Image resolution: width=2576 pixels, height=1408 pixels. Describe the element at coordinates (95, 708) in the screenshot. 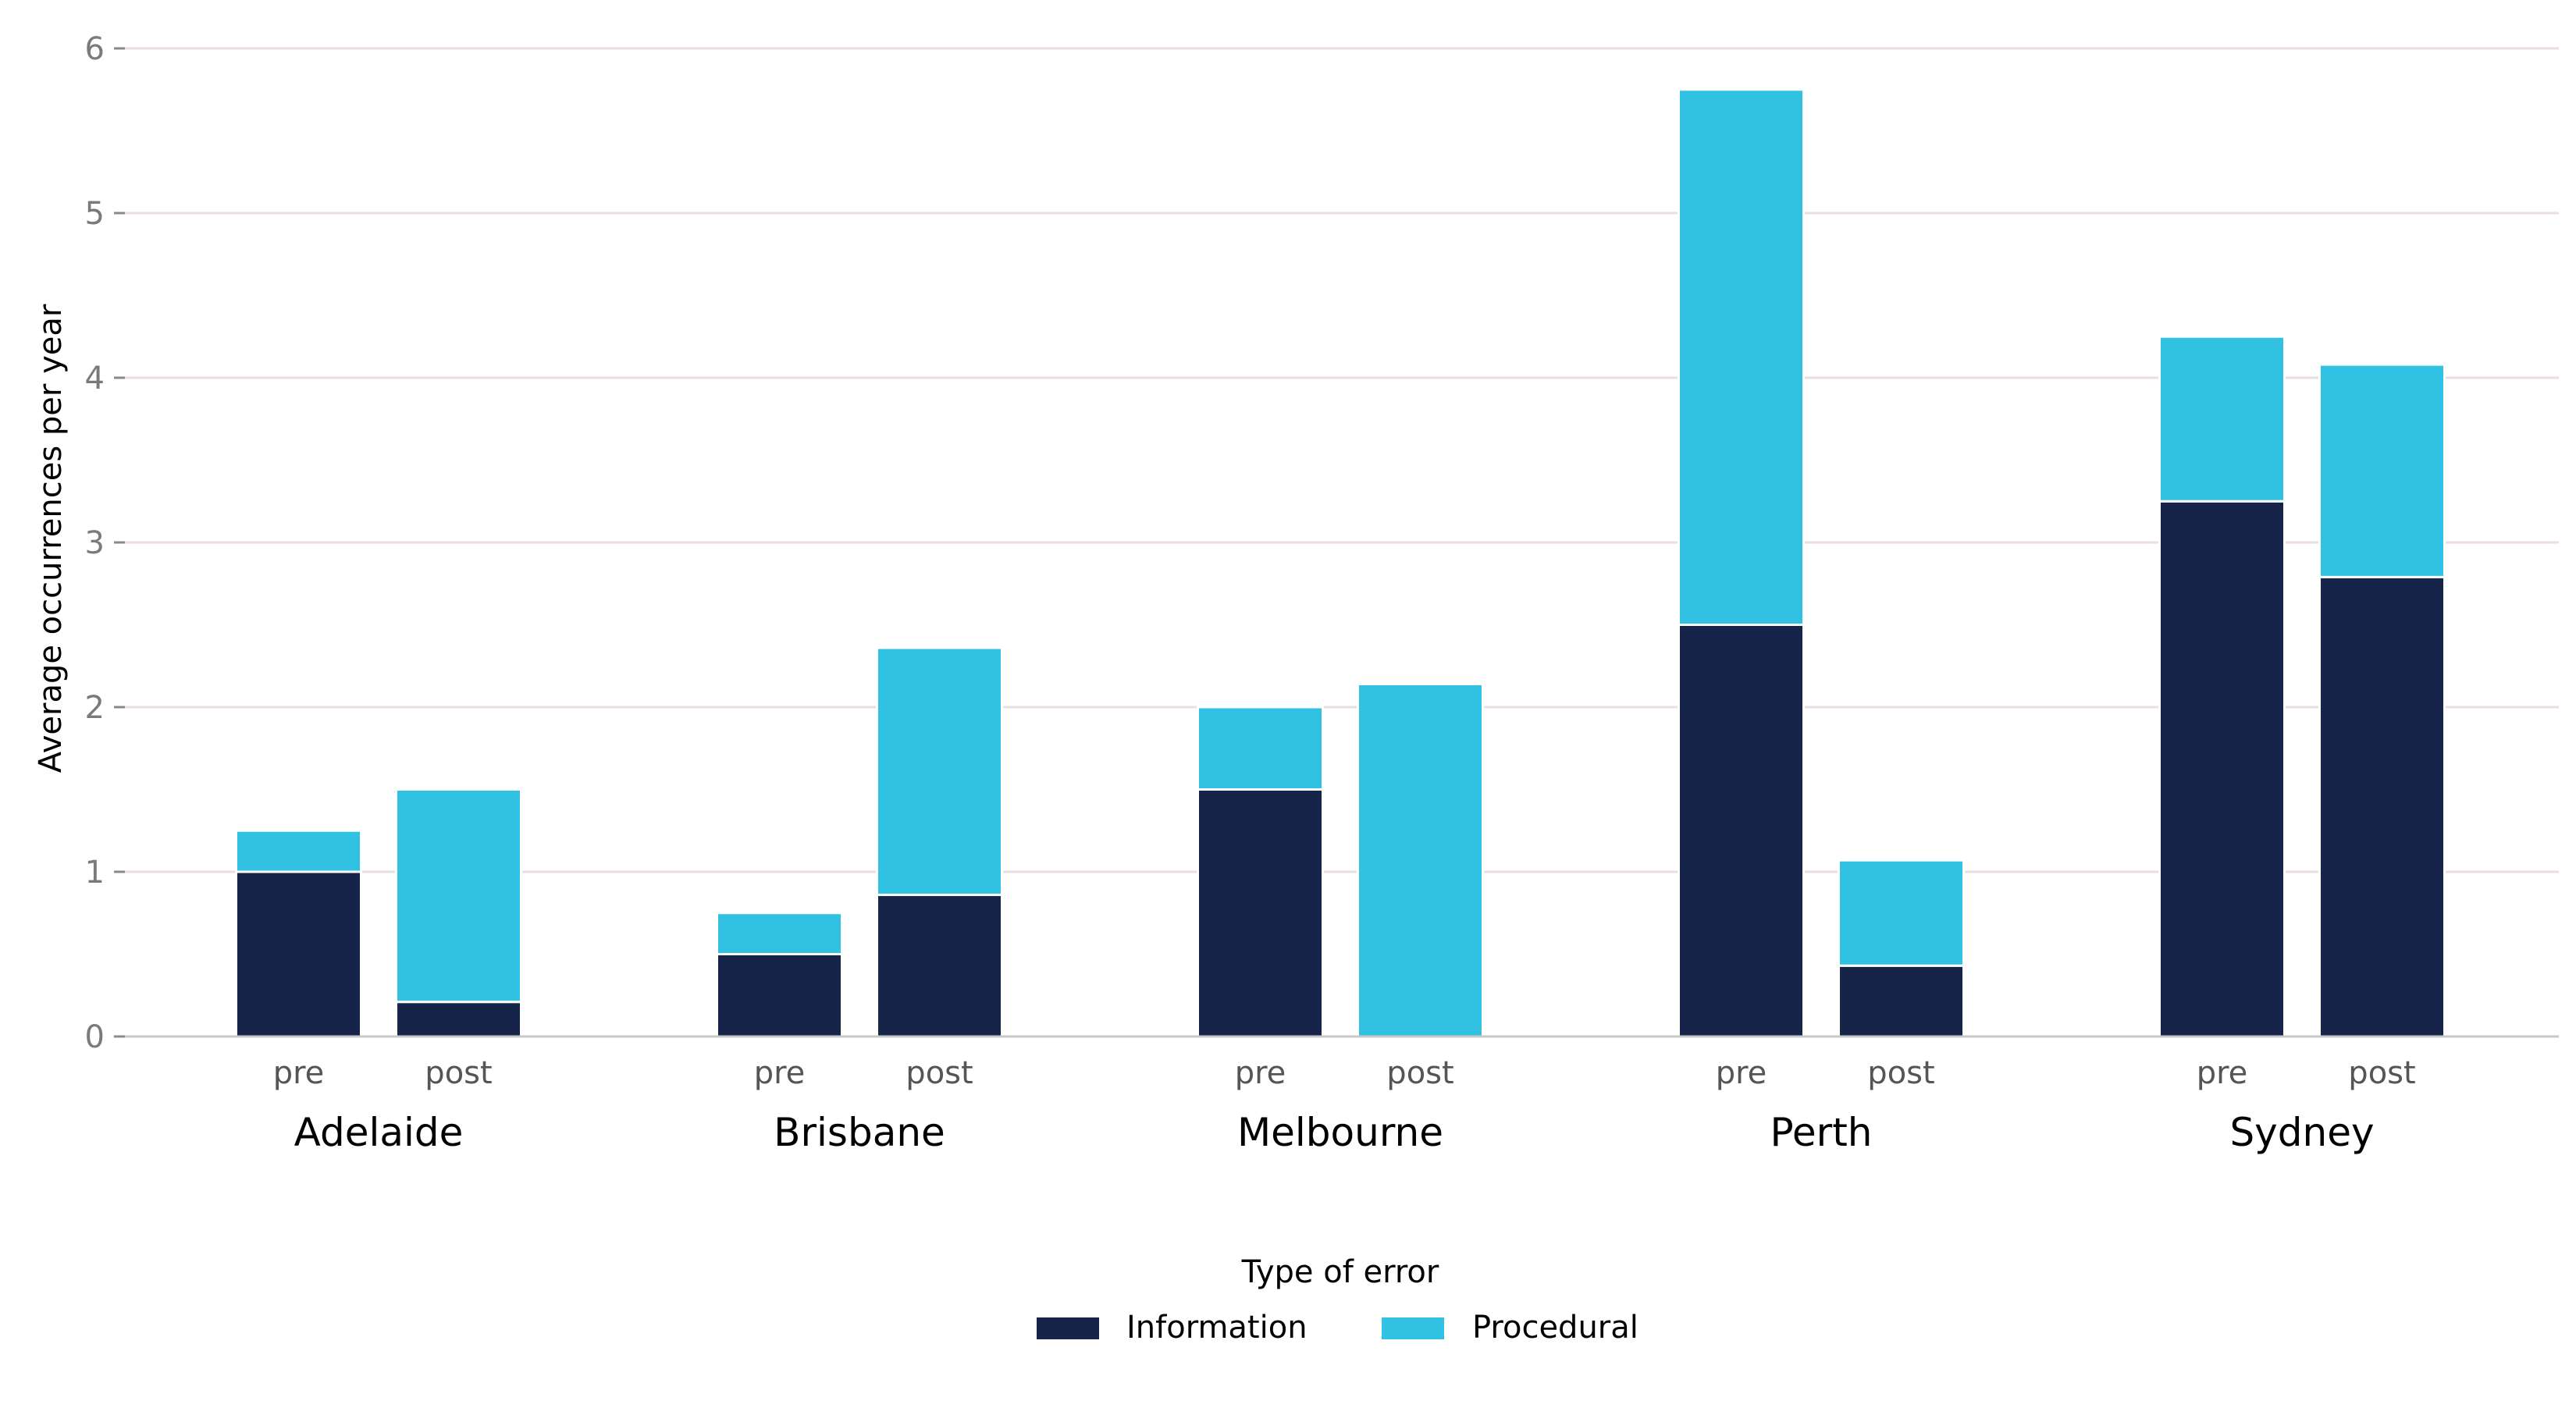

I see `y-tick-label: 2` at that location.